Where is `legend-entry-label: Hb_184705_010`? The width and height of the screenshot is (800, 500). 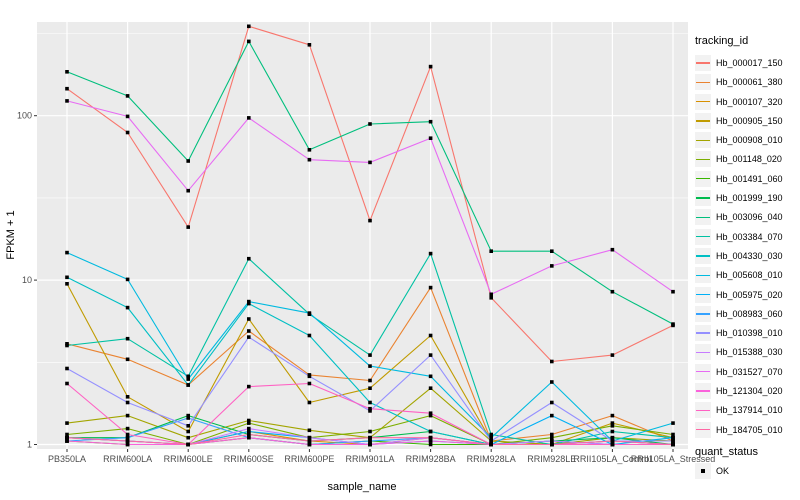 legend-entry-label: Hb_184705_010 is located at coordinates (749, 429).